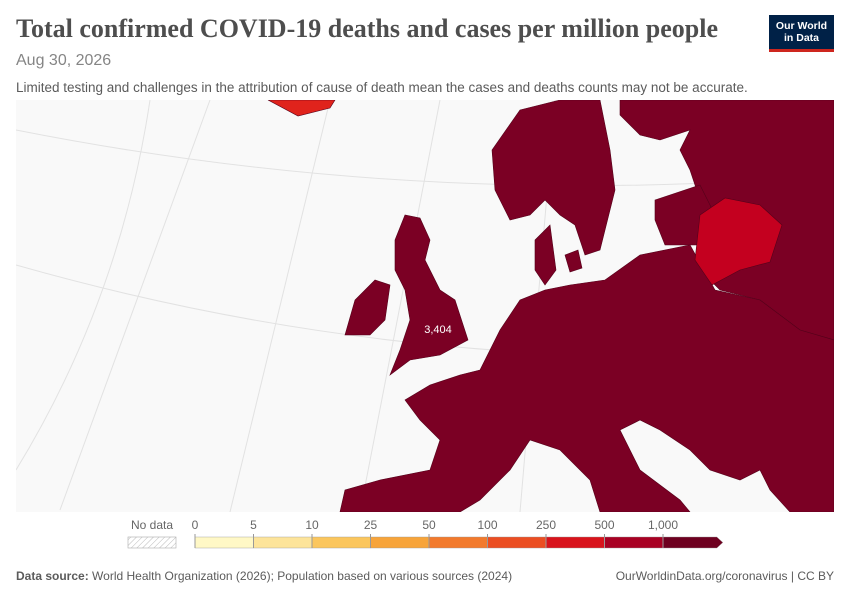 Image resolution: width=850 pixels, height=600 pixels. What do you see at coordinates (64, 60) in the screenshot?
I see `subtitle: Aug 30, 2026` at bounding box center [64, 60].